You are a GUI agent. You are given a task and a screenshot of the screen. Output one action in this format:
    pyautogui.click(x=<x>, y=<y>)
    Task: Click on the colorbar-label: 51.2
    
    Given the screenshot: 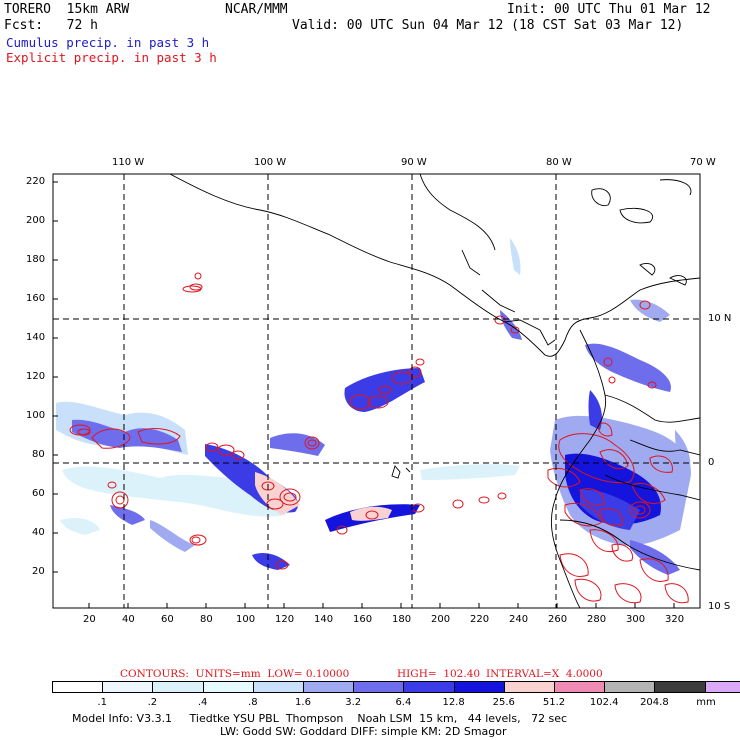 What is the action you would take?
    pyautogui.click(x=554, y=702)
    